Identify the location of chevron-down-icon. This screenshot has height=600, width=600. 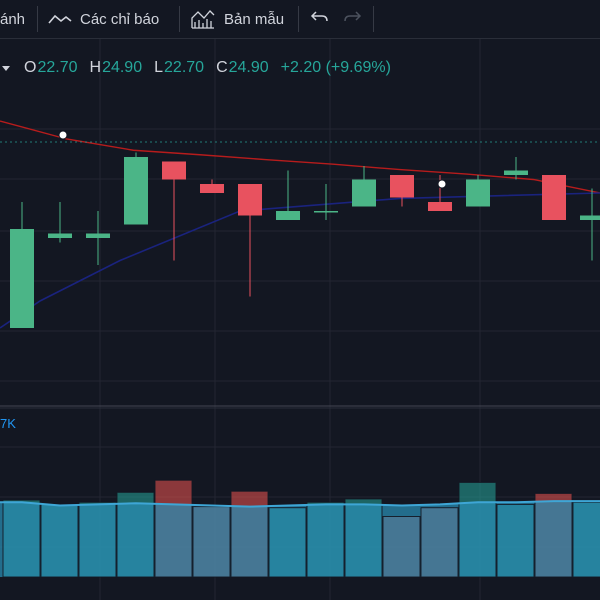
(6, 68).